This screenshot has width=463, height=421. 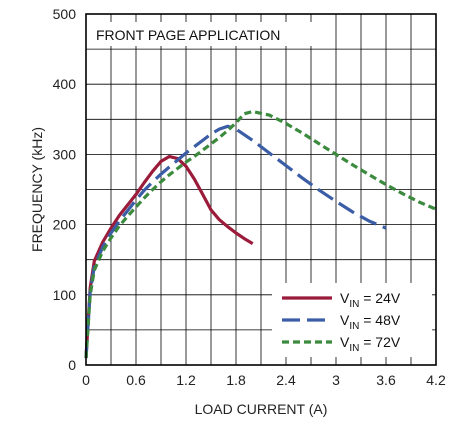 I want to click on y-axis-label: FREQUENCY (kHz), so click(x=37, y=189).